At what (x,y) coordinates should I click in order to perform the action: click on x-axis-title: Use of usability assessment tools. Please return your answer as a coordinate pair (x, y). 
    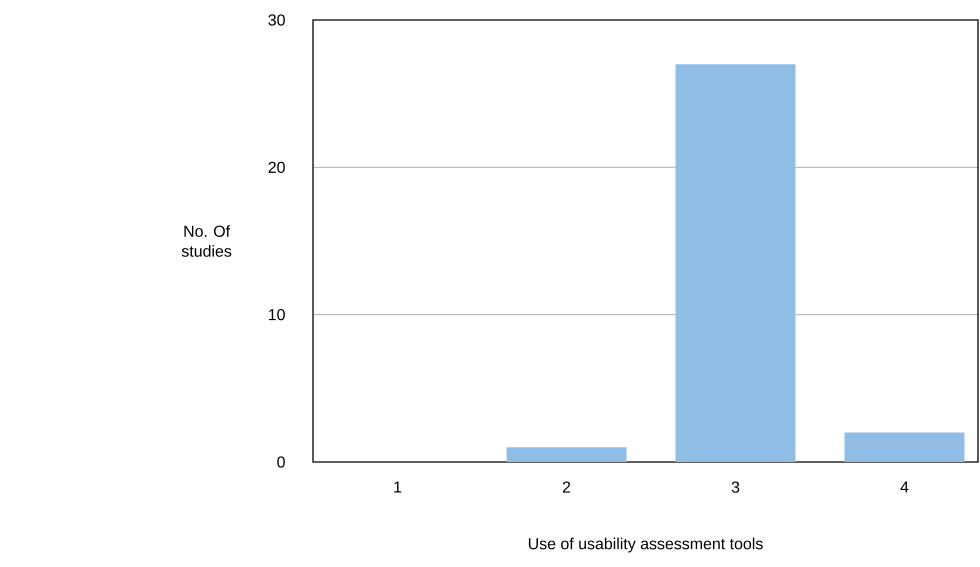
    Looking at the image, I should click on (645, 545).